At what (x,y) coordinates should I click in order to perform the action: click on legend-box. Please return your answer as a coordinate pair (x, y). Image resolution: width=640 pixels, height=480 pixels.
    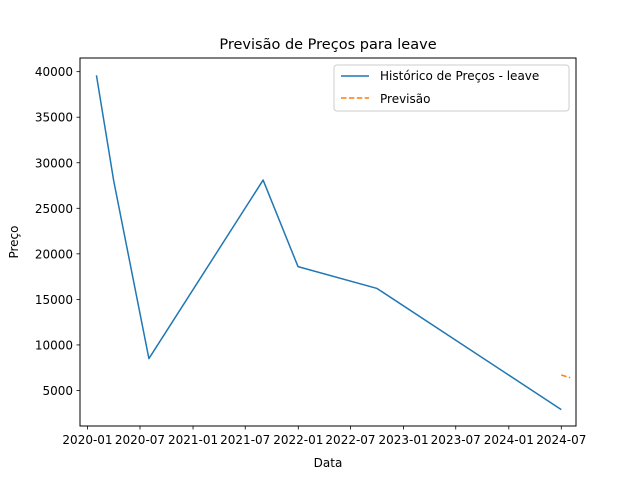
    Looking at the image, I should click on (451, 88).